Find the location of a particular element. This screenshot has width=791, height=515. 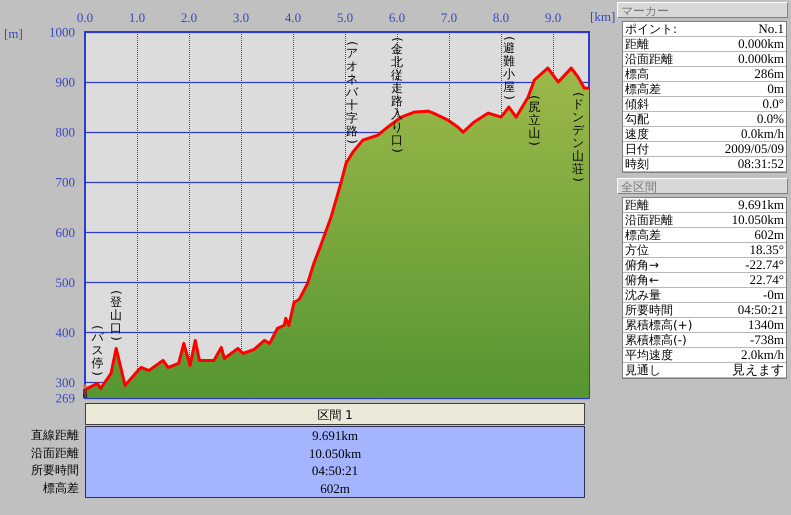

text: 日付 is located at coordinates (637, 149).